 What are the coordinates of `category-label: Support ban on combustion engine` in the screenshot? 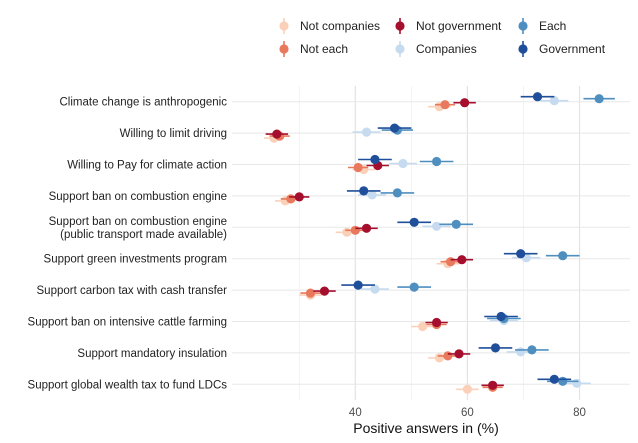 It's located at (138, 197).